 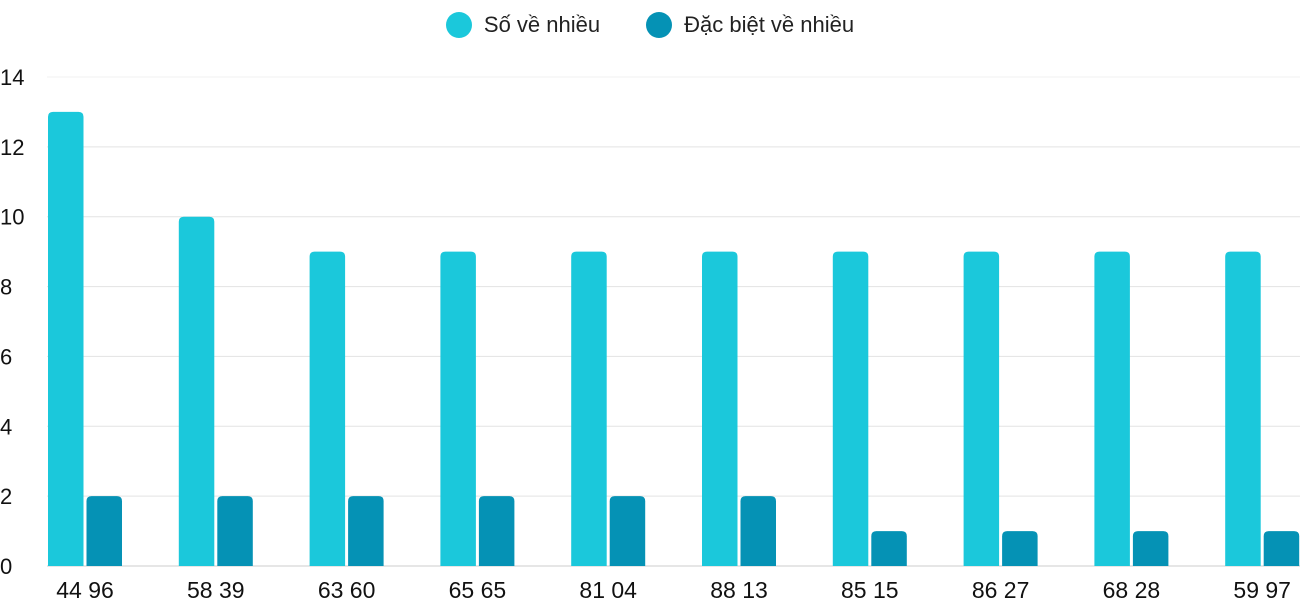 What do you see at coordinates (12, 147) in the screenshot?
I see `y-tick-label: 12` at bounding box center [12, 147].